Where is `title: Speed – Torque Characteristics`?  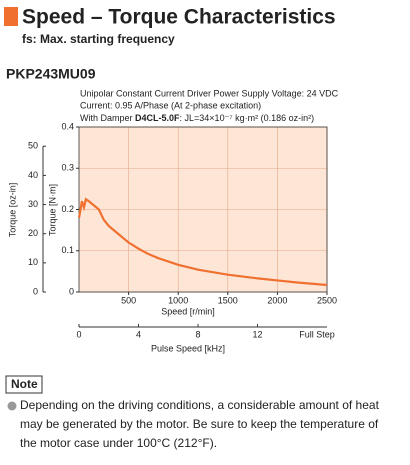
title: Speed – Torque Characteristics is located at coordinates (179, 17).